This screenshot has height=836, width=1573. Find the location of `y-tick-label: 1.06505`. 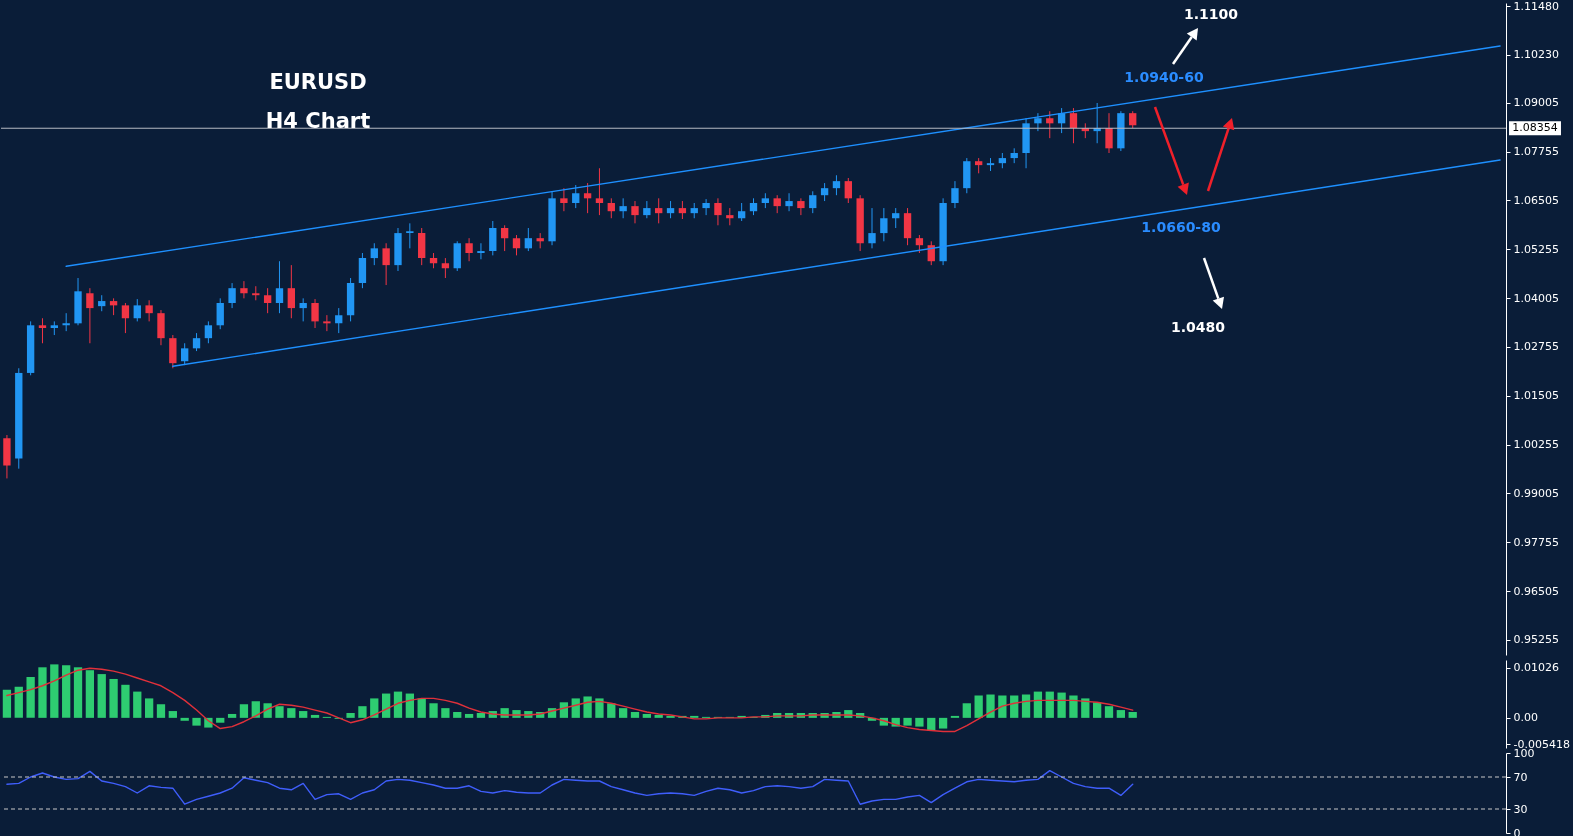

y-tick-label: 1.06505 is located at coordinates (1536, 200).